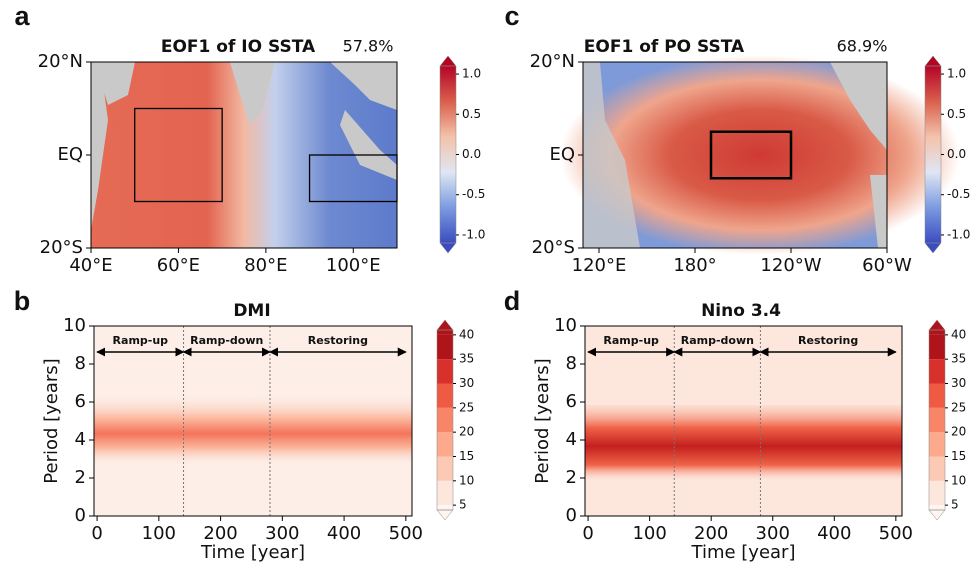  Describe the element at coordinates (958, 432) in the screenshot. I see `colorbar-tick-label: 20` at that location.